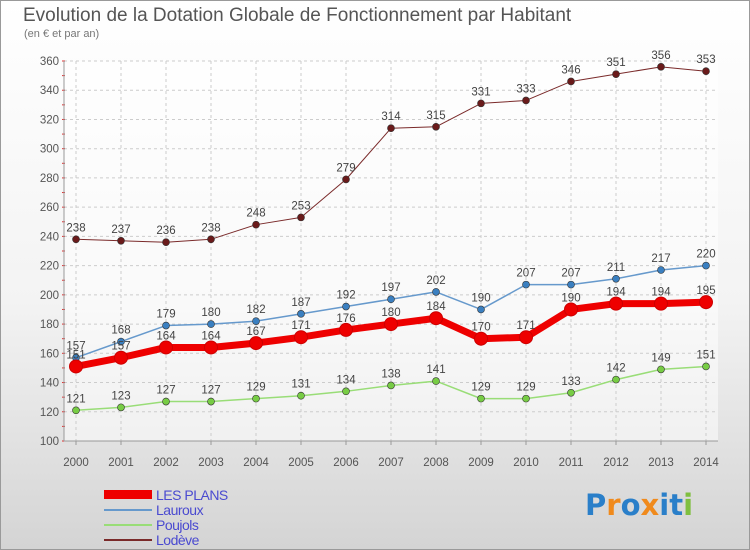  What do you see at coordinates (660, 358) in the screenshot?
I see `data-label-poujols: 149` at bounding box center [660, 358].